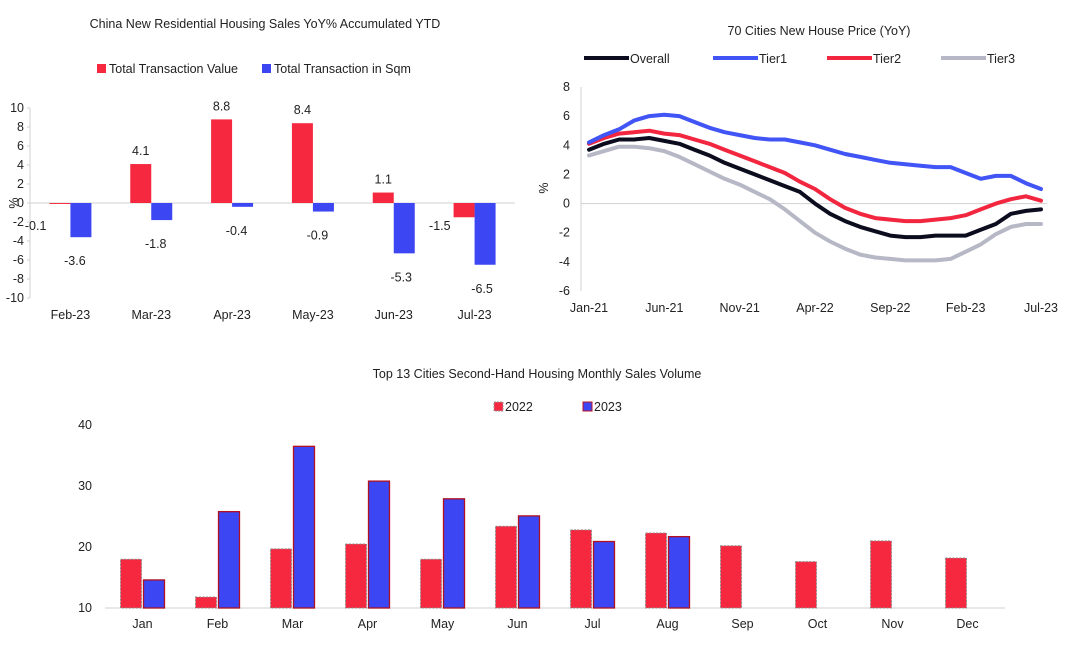 The height and width of the screenshot is (653, 1073). I want to click on legend-label-overall: Overall, so click(650, 59).